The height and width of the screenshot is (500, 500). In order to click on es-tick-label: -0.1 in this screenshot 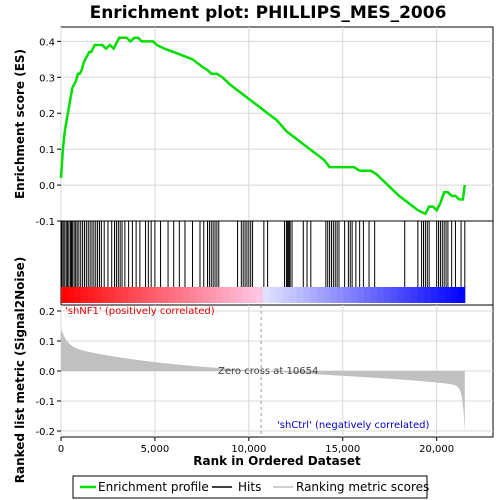, I will do `click(45, 222)`.